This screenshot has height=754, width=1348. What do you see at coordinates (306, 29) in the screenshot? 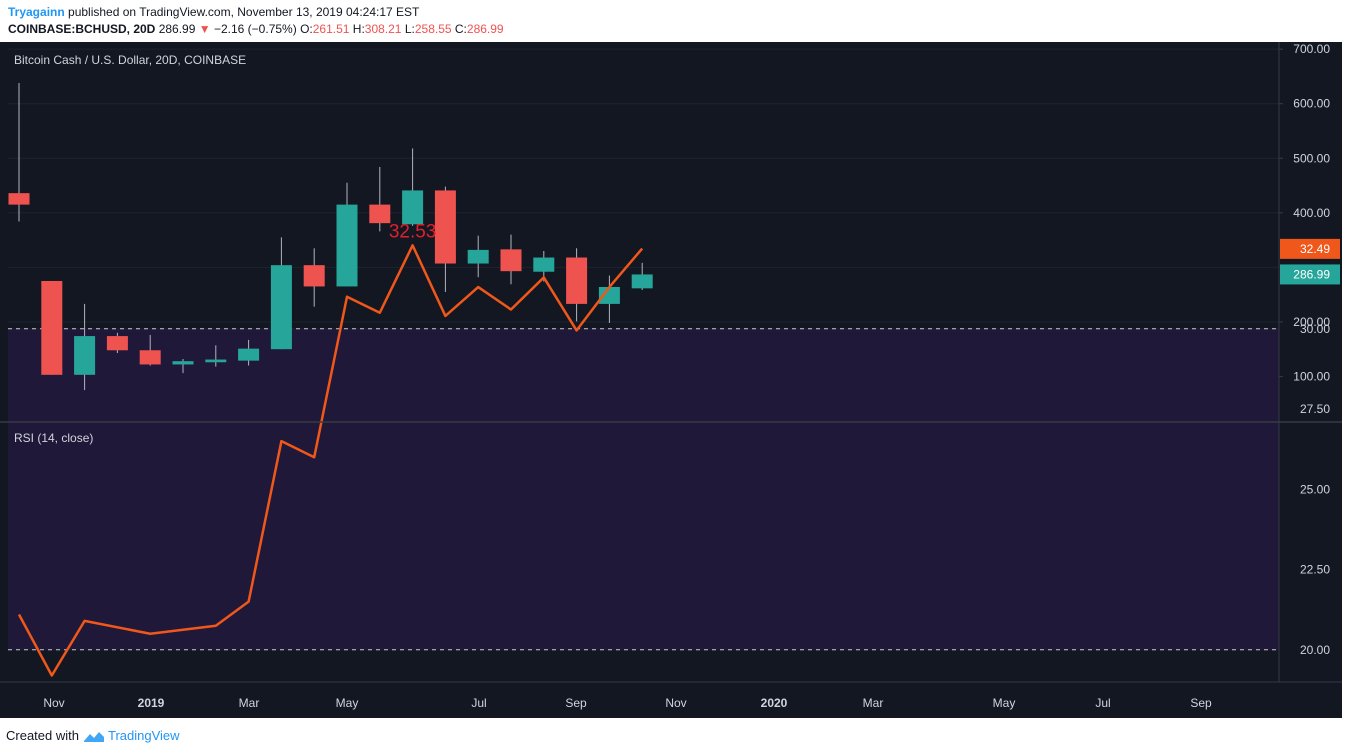
I see `open-label: O:` at bounding box center [306, 29].